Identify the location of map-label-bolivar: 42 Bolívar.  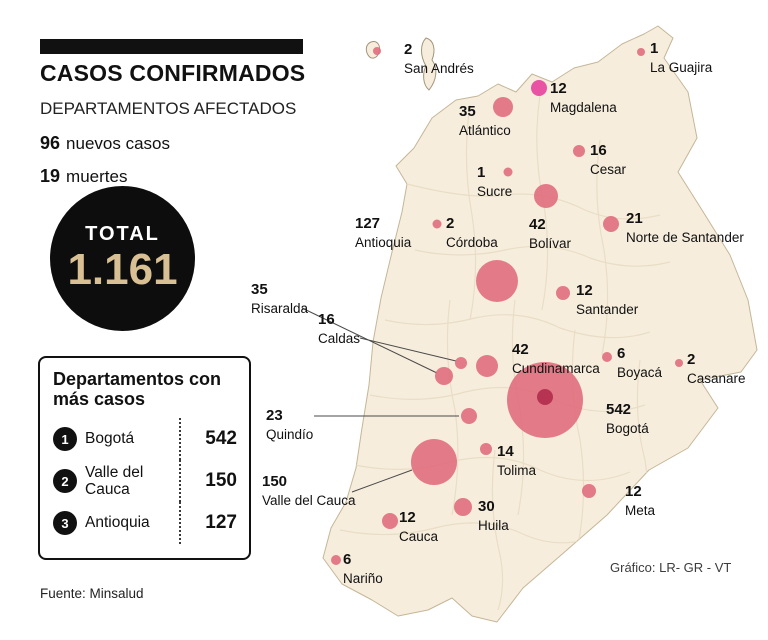
(550, 233).